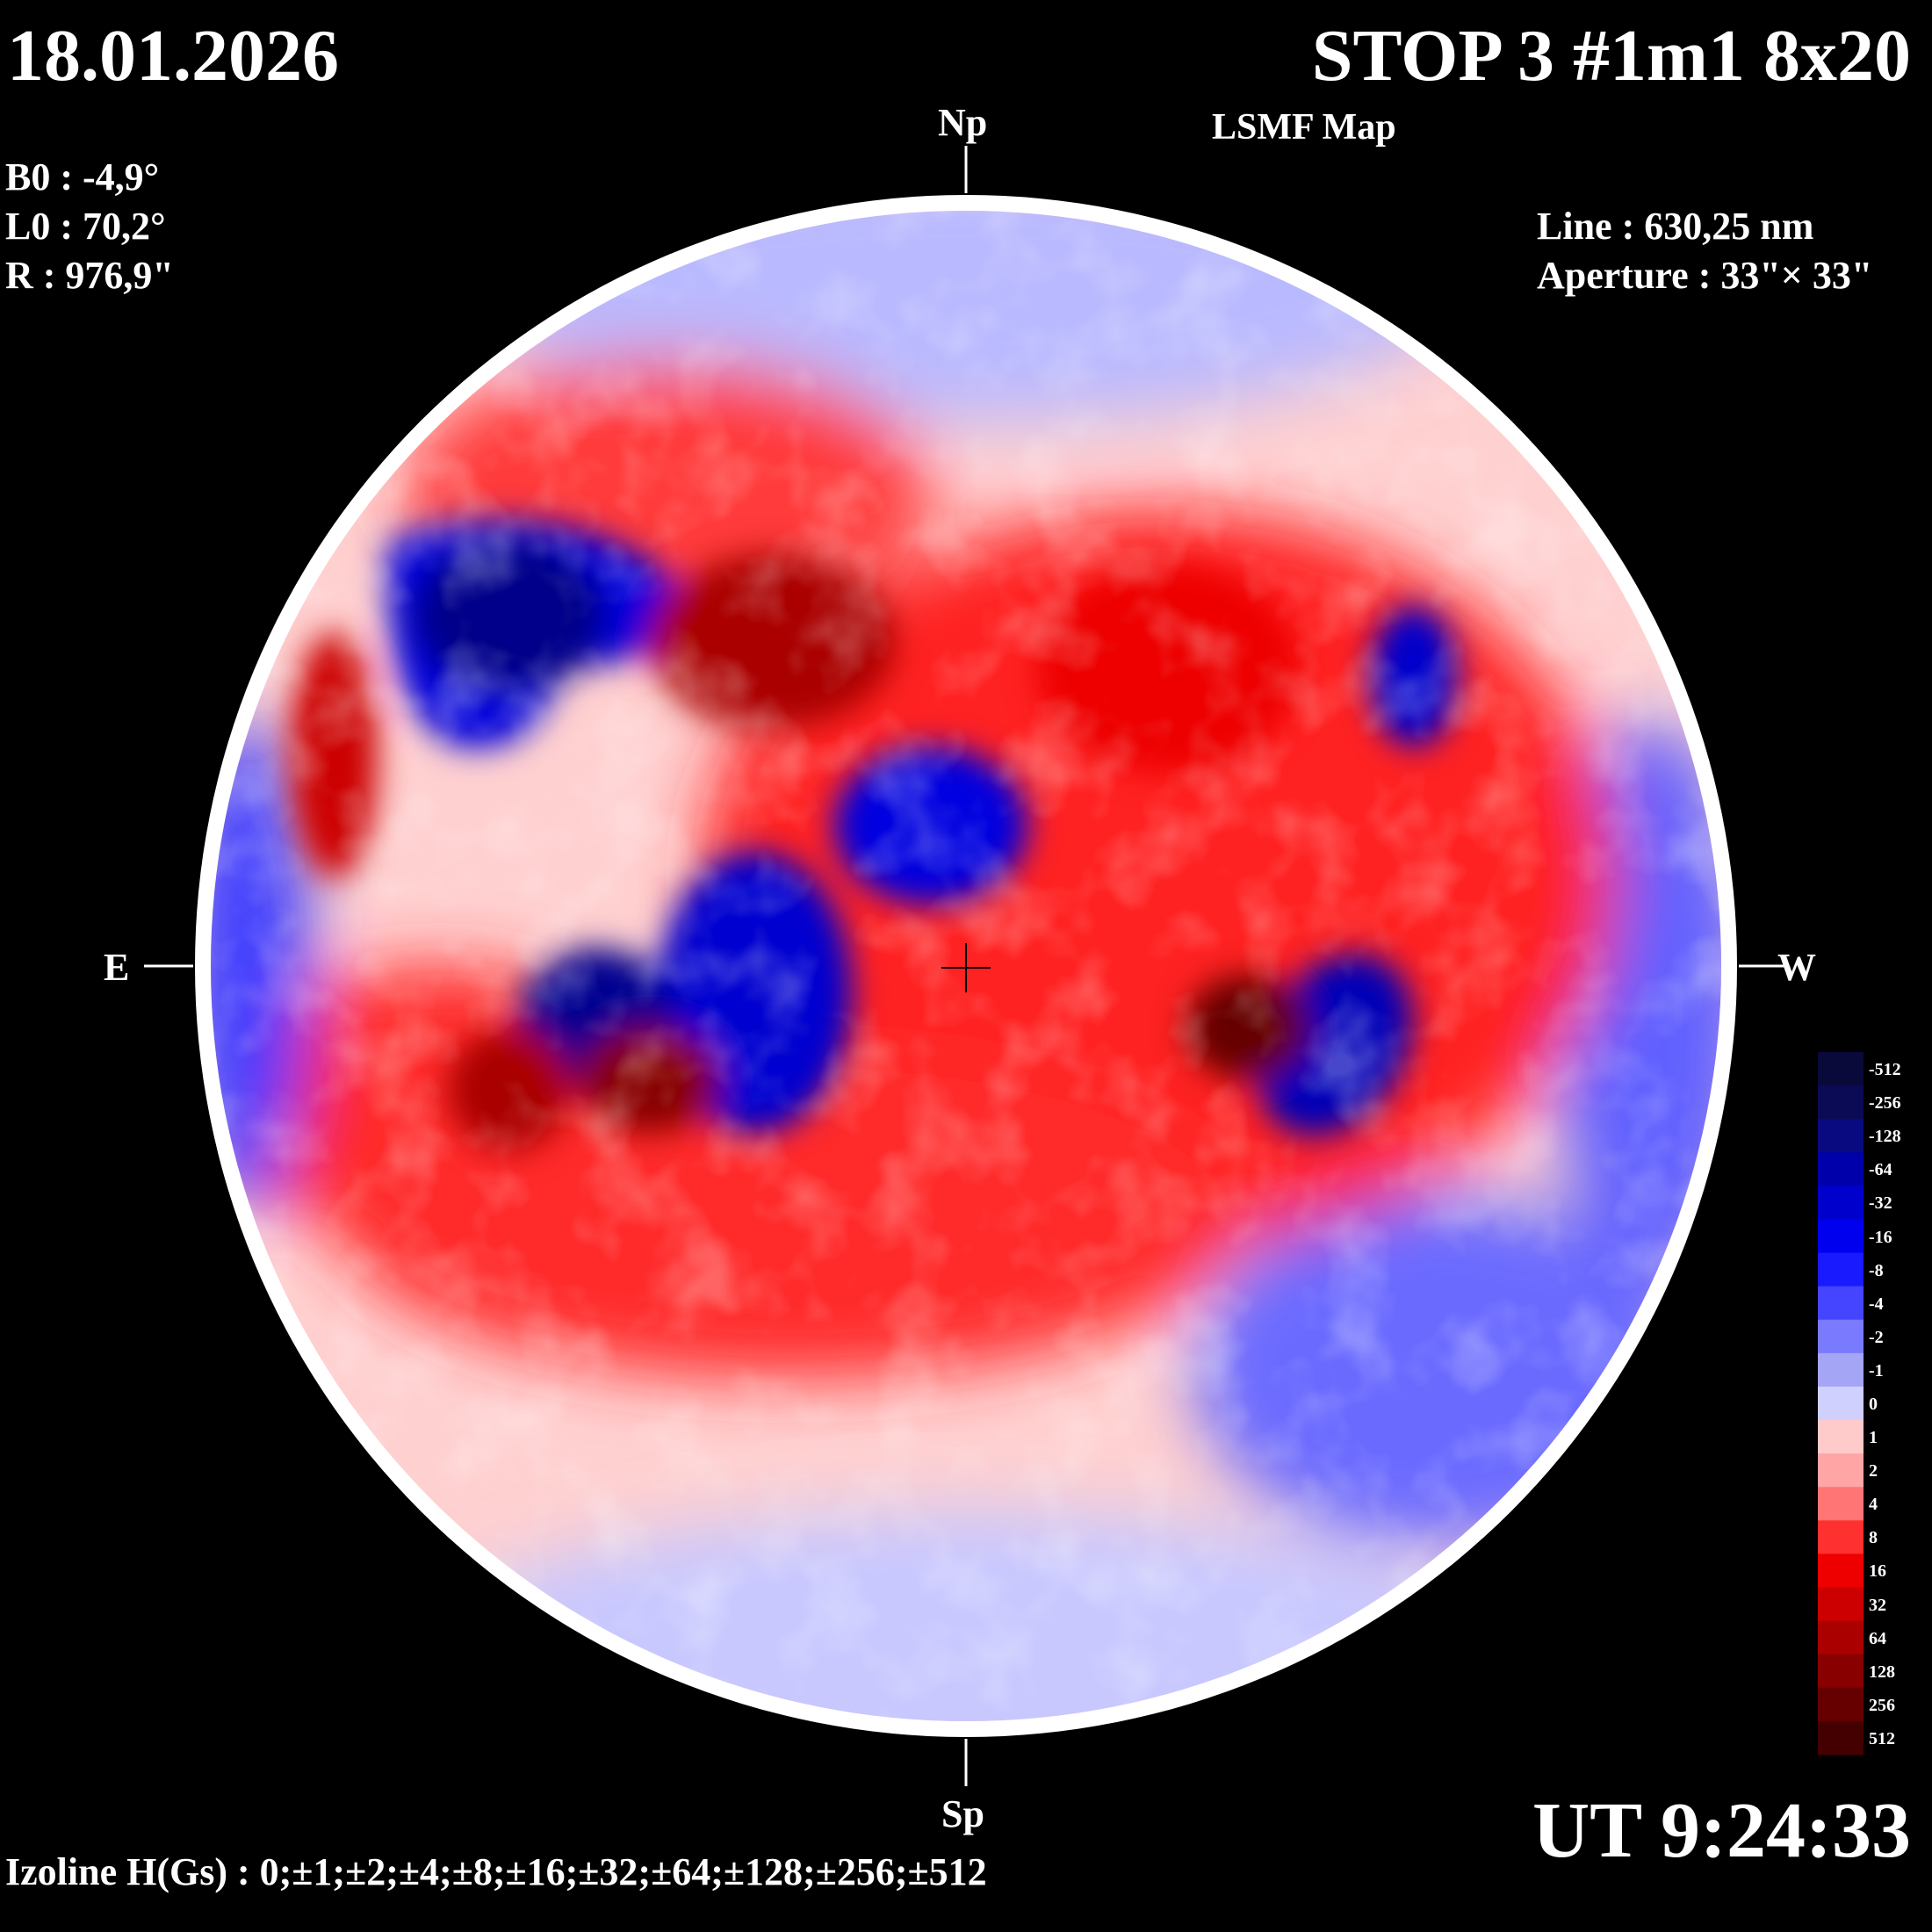  Describe the element at coordinates (1878, 1605) in the screenshot. I see `colorbar-label: 32` at that location.